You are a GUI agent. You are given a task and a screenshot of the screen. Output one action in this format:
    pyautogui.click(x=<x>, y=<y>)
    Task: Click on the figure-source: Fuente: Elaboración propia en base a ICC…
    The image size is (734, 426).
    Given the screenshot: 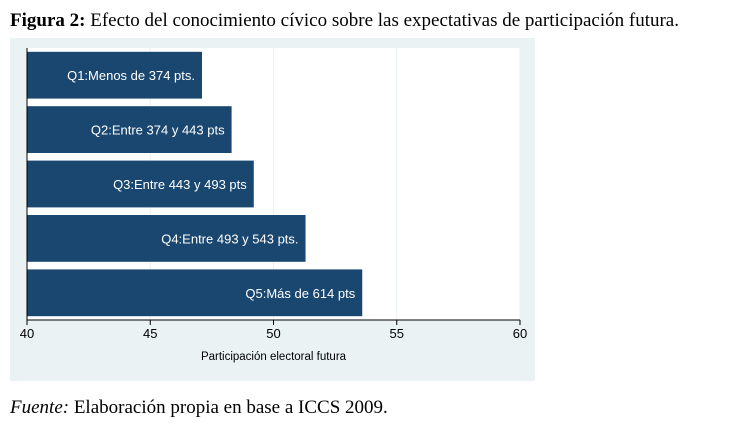 What is the action you would take?
    pyautogui.click(x=199, y=408)
    